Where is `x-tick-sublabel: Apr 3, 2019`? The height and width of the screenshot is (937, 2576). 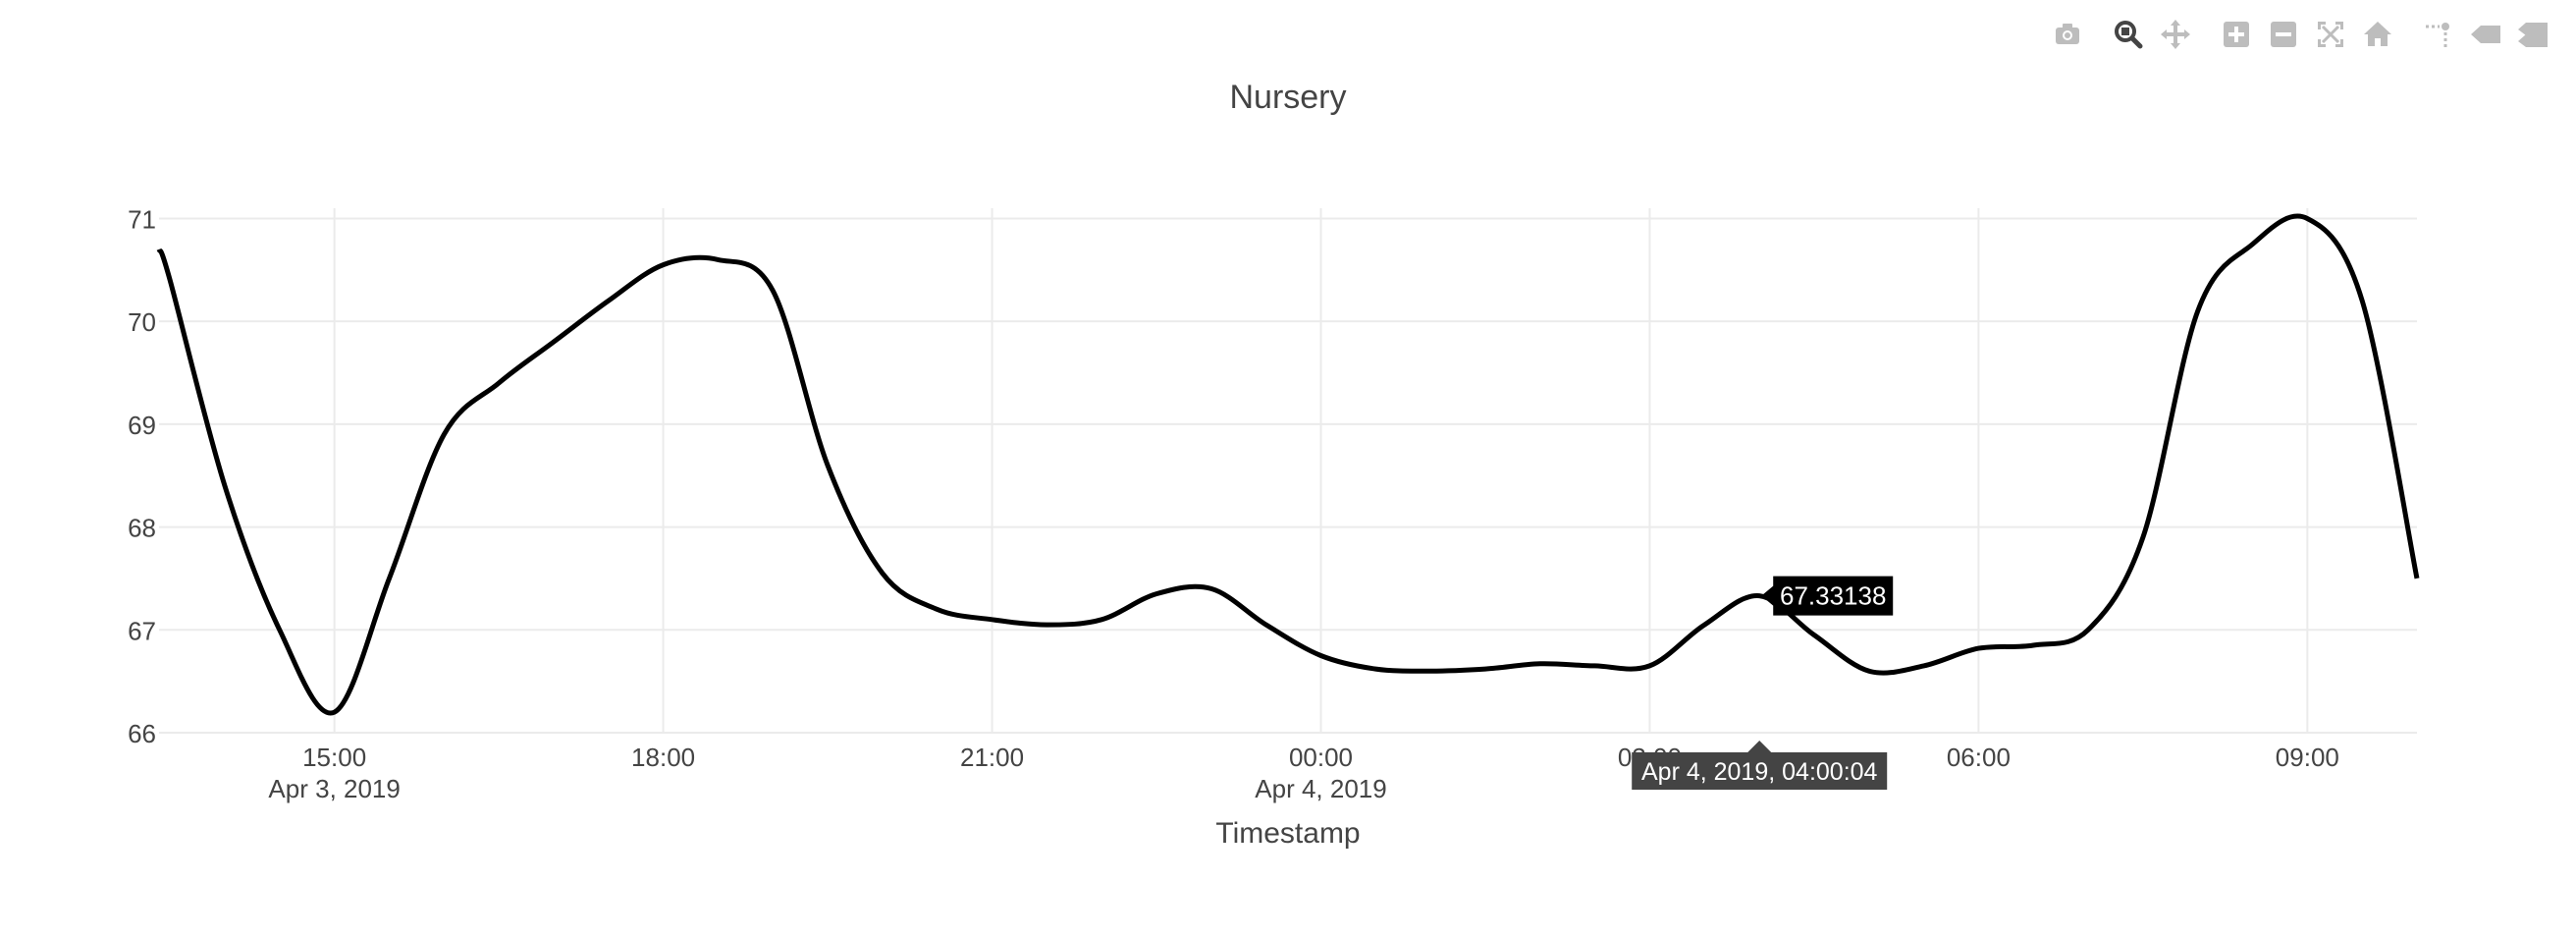
x-tick-sublabel: Apr 3, 2019 is located at coordinates (334, 788).